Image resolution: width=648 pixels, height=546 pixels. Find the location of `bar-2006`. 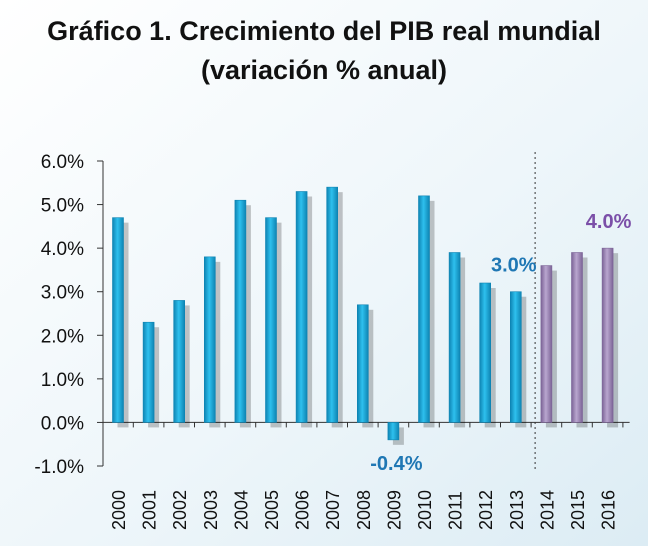

bar-2006 is located at coordinates (301, 307).